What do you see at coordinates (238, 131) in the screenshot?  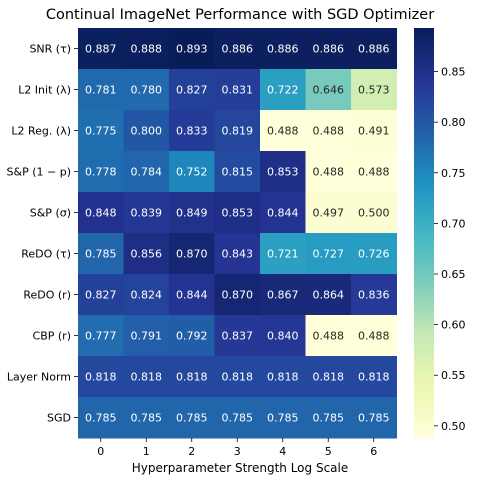 I see `cell-value-label: 0.819` at bounding box center [238, 131].